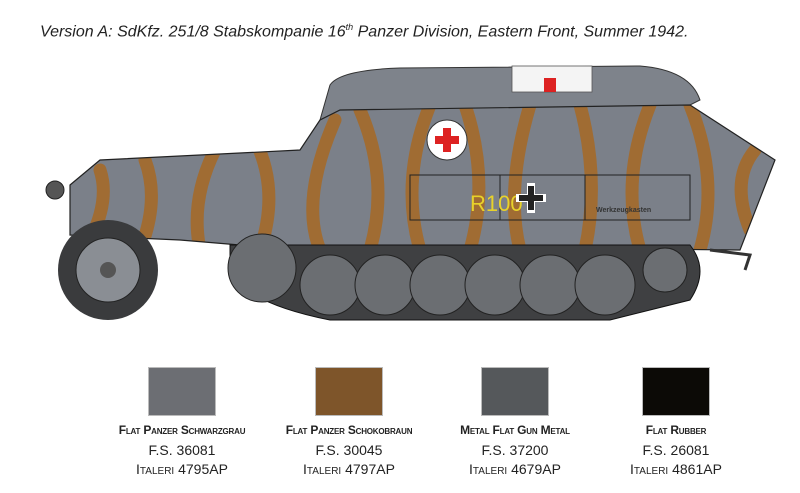  Describe the element at coordinates (349, 450) in the screenshot. I see `fs-code: F.S. 30045` at that location.